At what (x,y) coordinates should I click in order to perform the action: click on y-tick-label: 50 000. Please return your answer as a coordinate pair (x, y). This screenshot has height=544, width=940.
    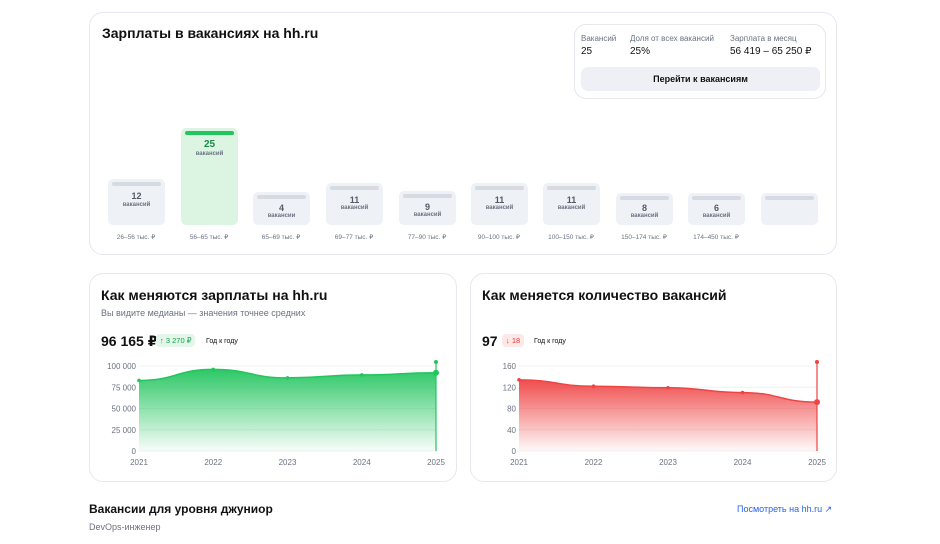
    Looking at the image, I should click on (124, 409).